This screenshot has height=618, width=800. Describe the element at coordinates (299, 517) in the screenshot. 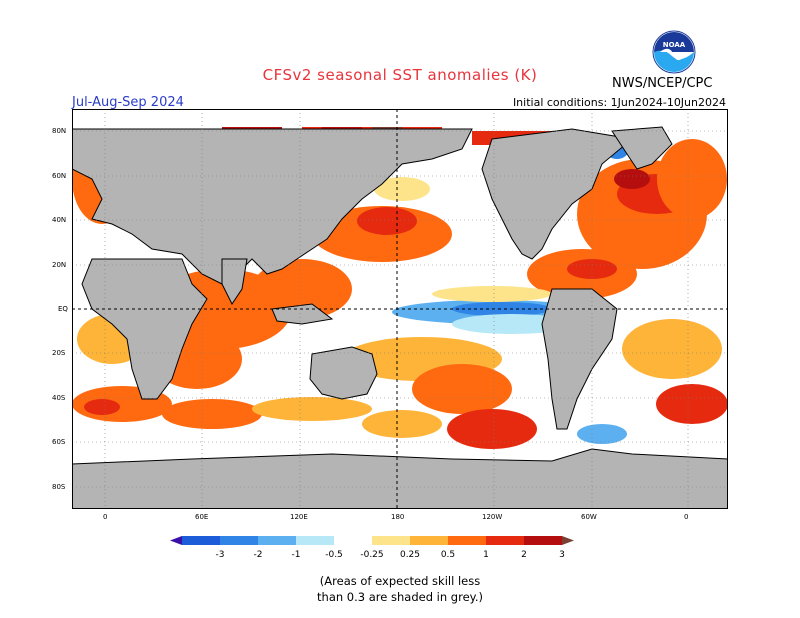

I see `lon-label: 120E` at that location.